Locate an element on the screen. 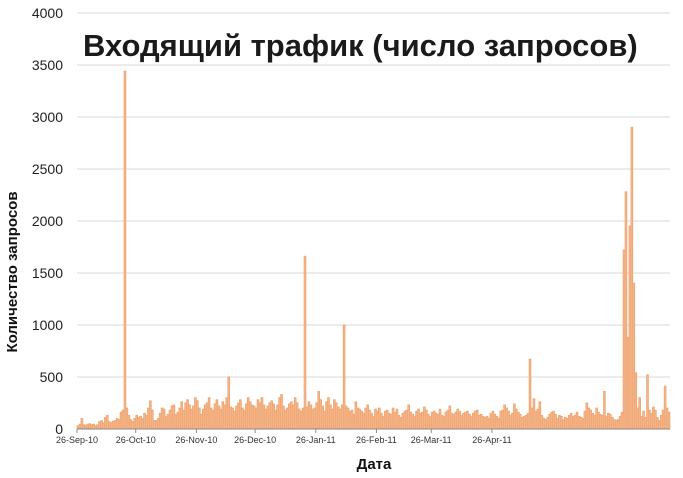 This screenshot has height=478, width=683. y-tick-label: 2500 is located at coordinates (47, 169).